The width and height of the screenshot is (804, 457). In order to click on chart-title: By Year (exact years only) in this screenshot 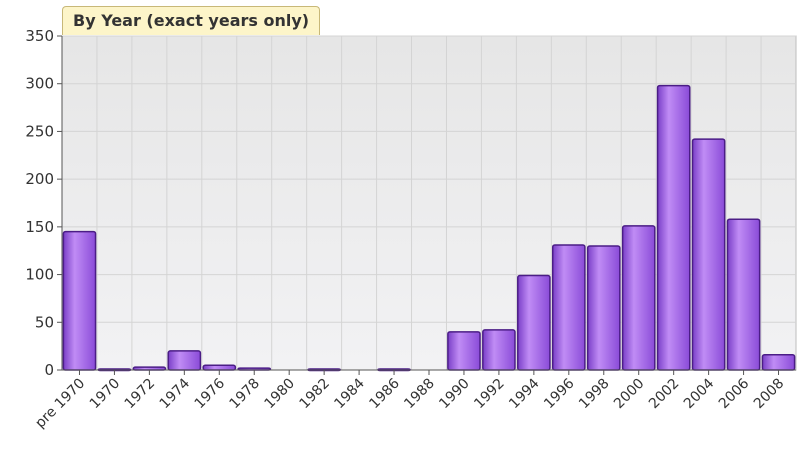, I will do `click(191, 20)`.